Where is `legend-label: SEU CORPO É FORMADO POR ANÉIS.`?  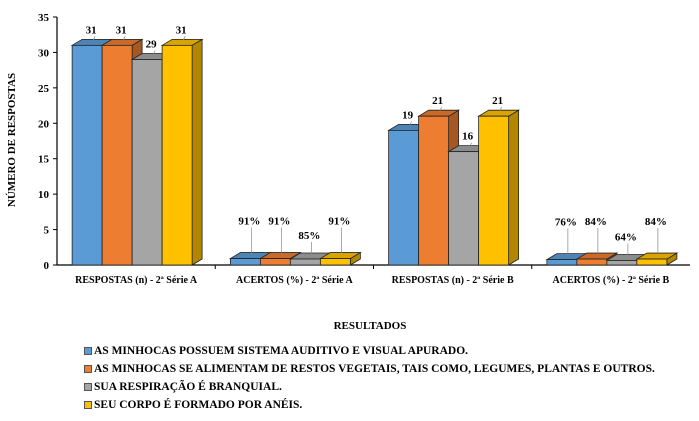
legend-label: SEU CORPO É FORMADO POR ANÉIS. is located at coordinates (198, 405).